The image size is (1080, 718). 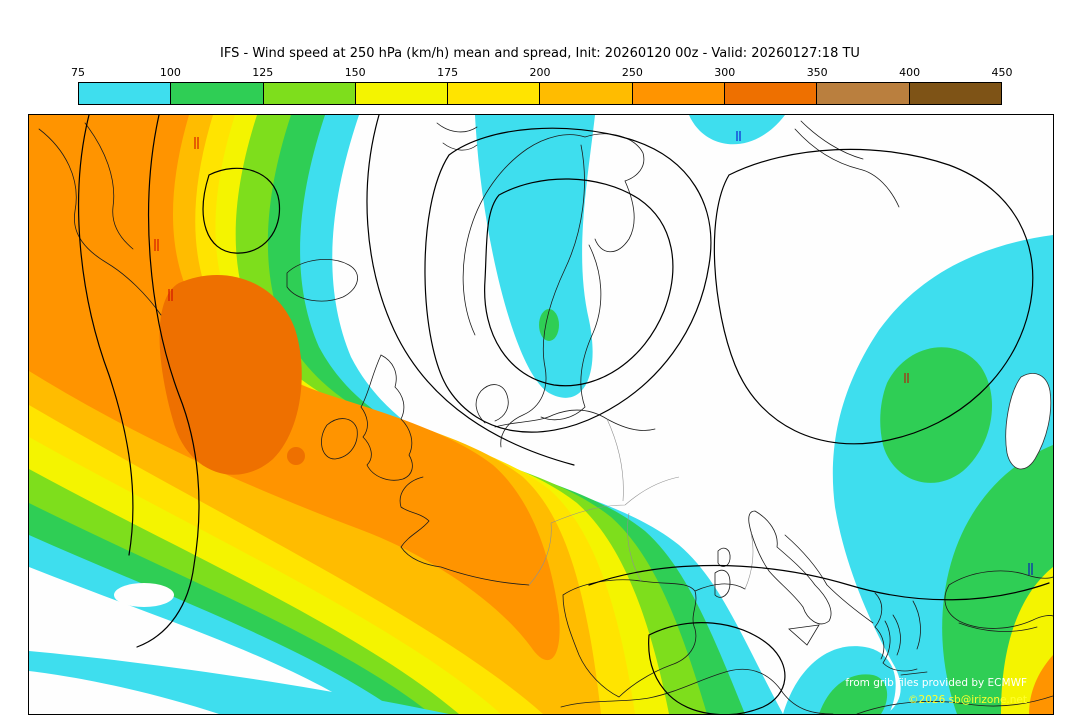 I want to click on north-fill-layer, so click(x=630, y=256).